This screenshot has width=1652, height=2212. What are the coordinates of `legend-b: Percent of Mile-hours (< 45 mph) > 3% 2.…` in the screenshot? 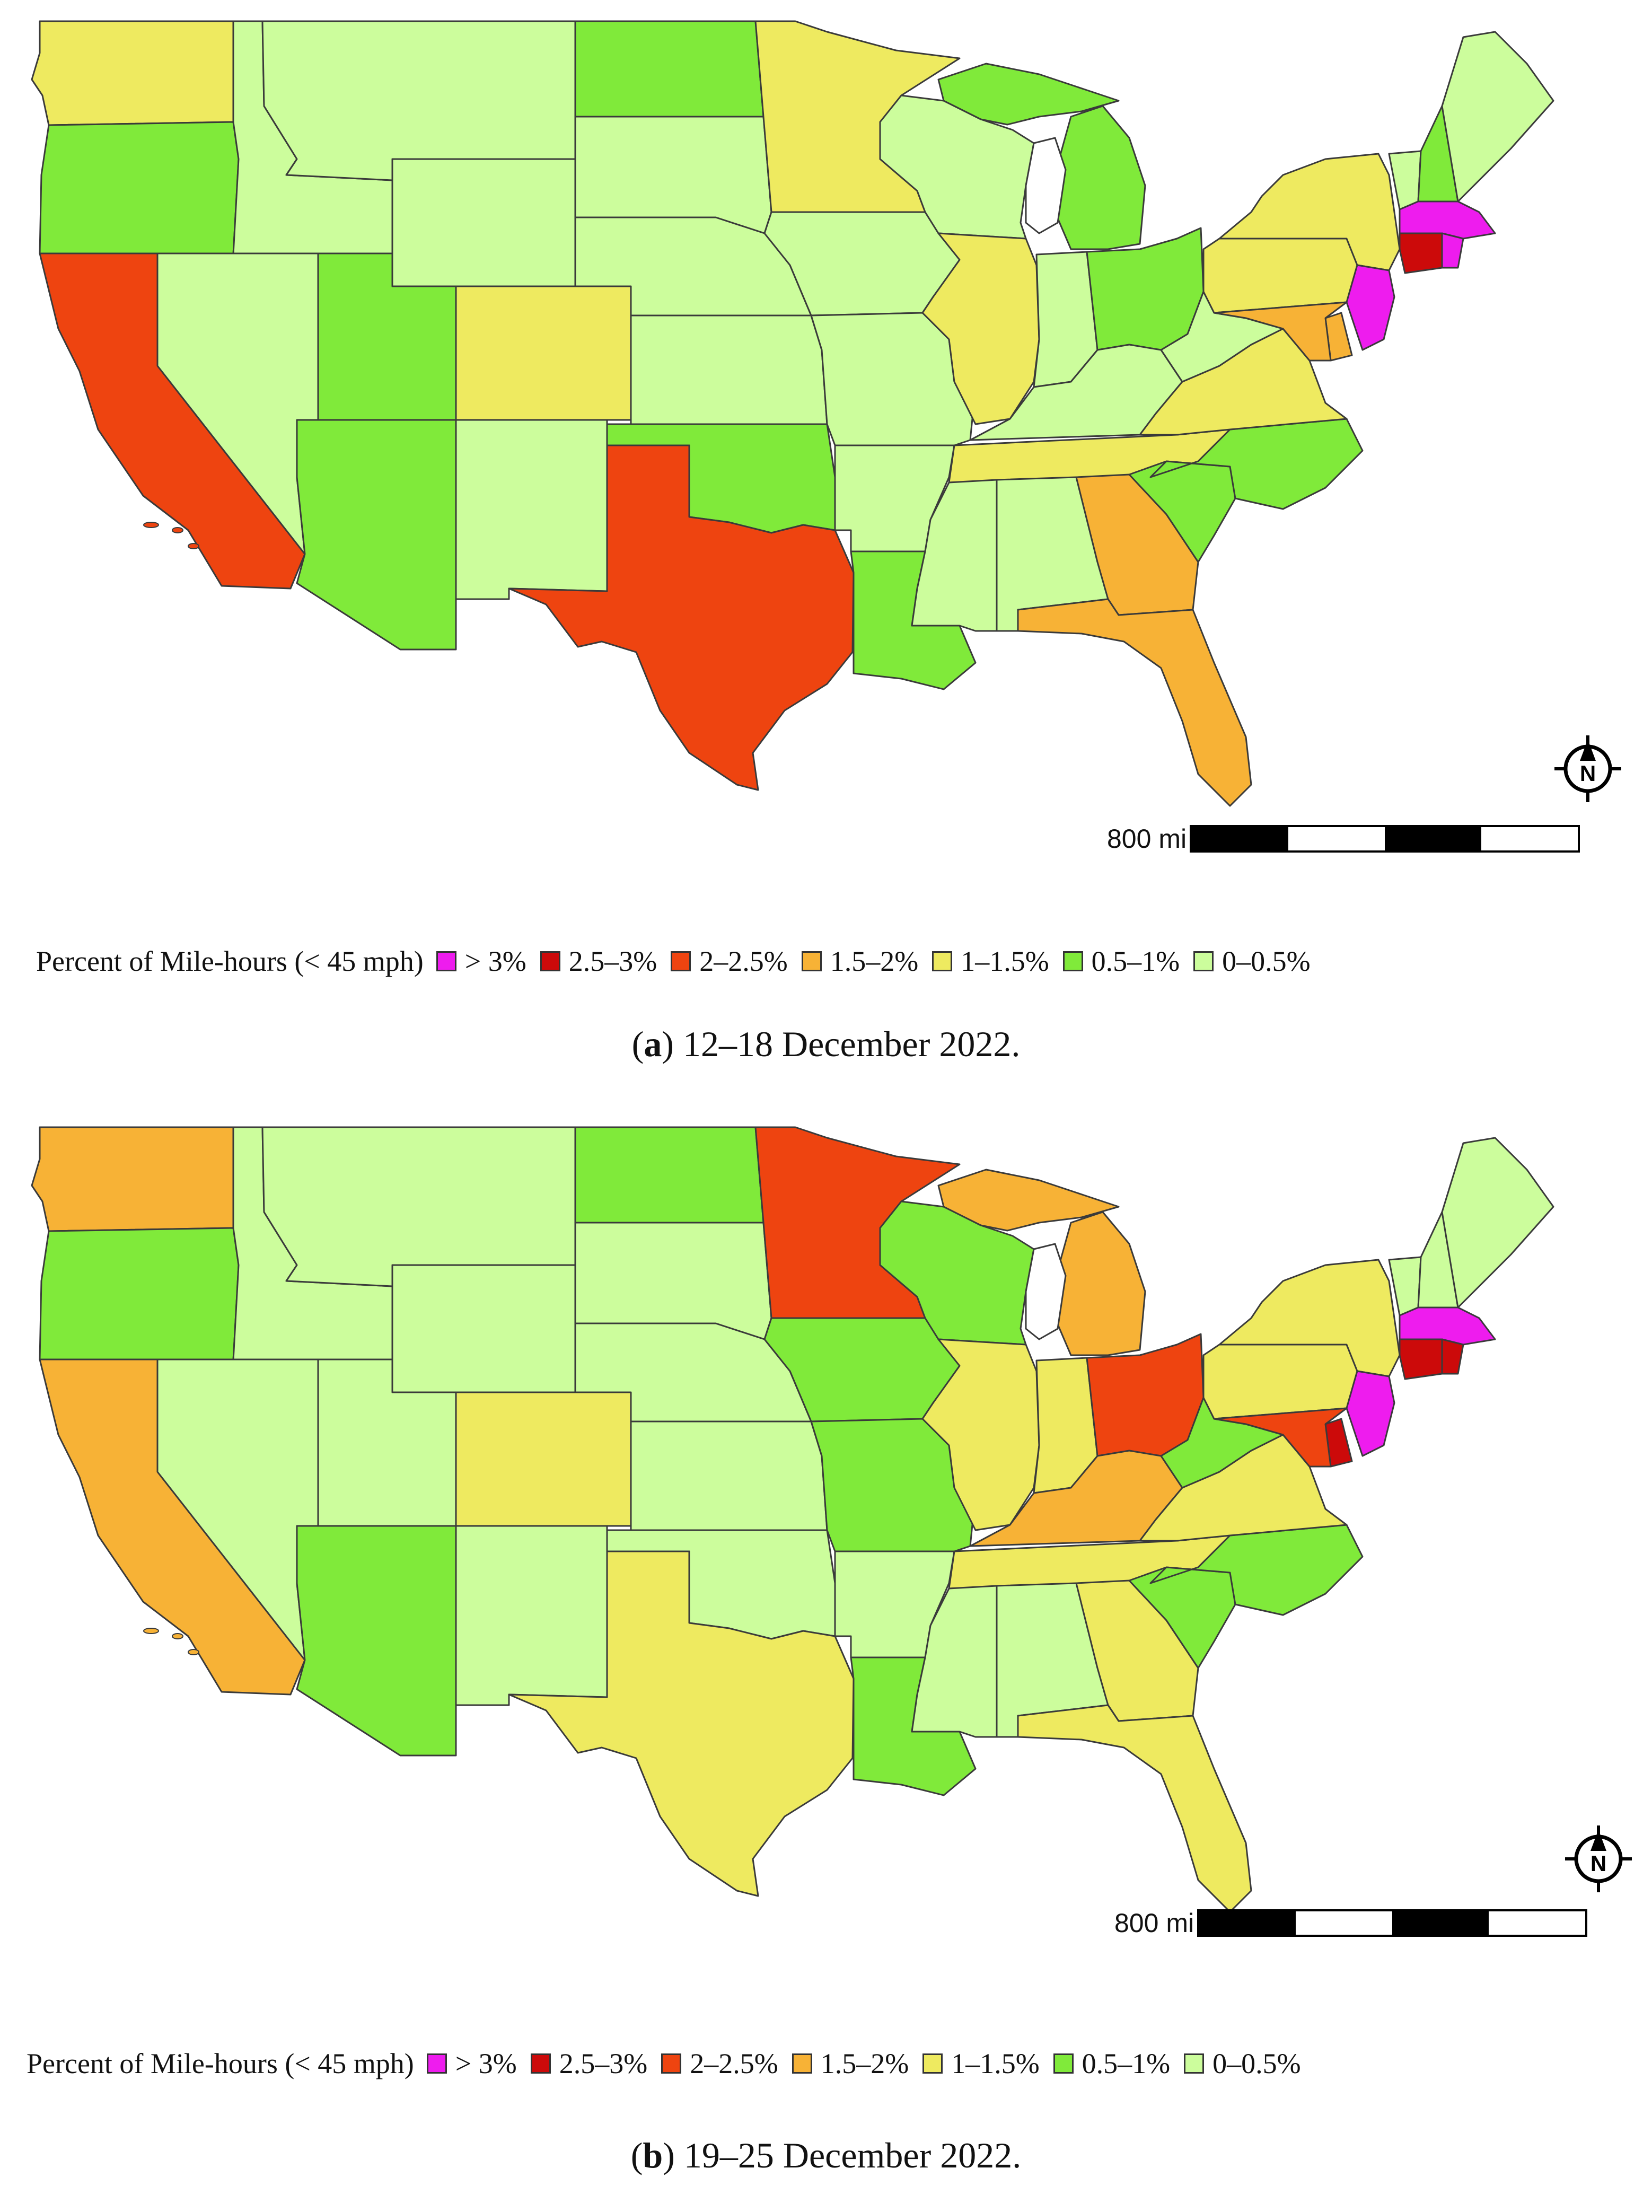 It's located at (671, 2063).